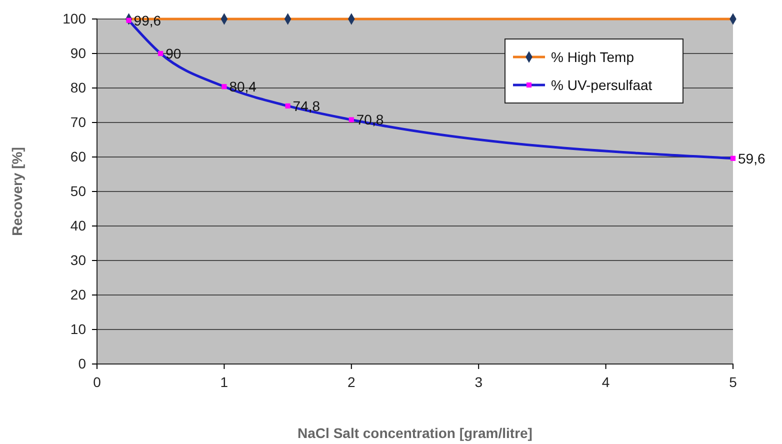 The height and width of the screenshot is (444, 782). What do you see at coordinates (352, 382) in the screenshot?
I see `x-tick-label: 2` at bounding box center [352, 382].